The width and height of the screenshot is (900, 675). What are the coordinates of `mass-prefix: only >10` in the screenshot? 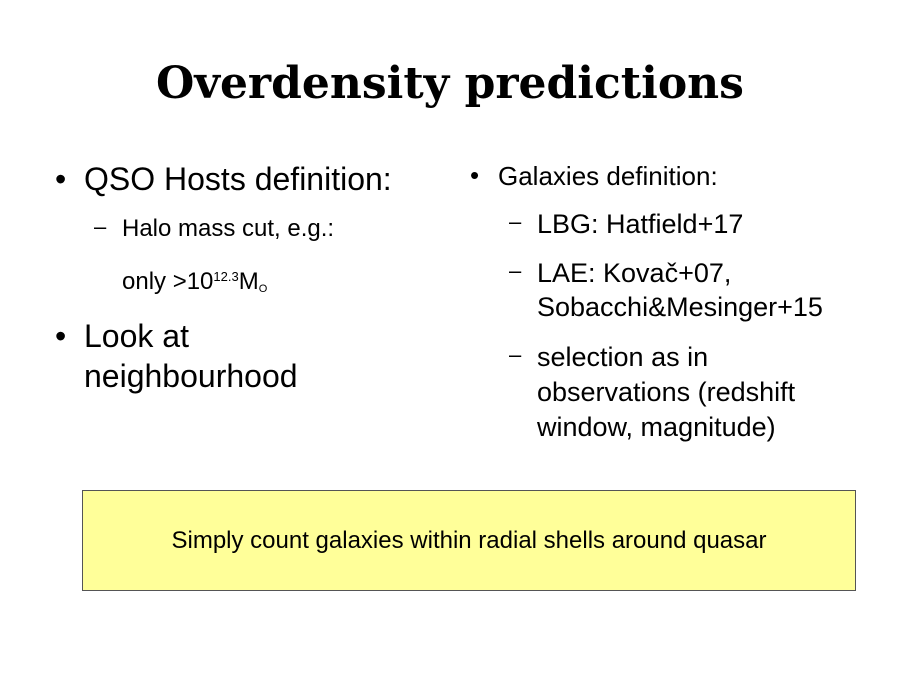 It's located at (168, 281).